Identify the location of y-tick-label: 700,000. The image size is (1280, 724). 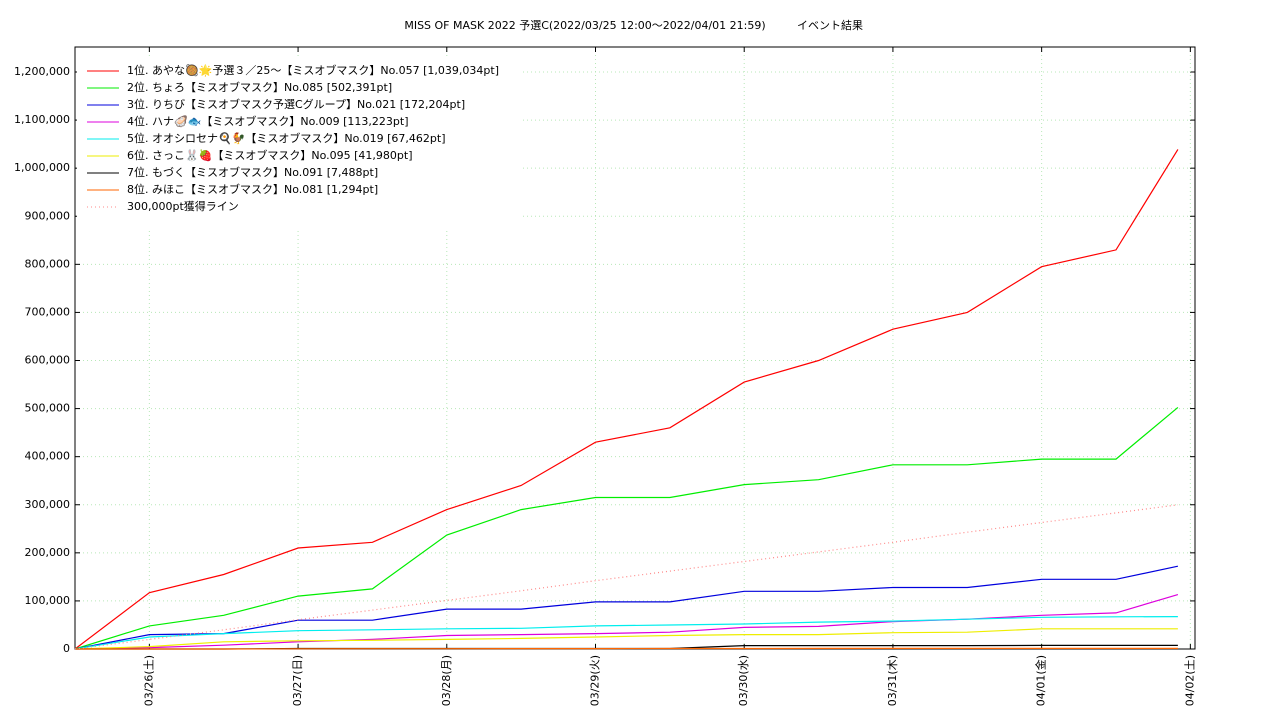
(48, 311).